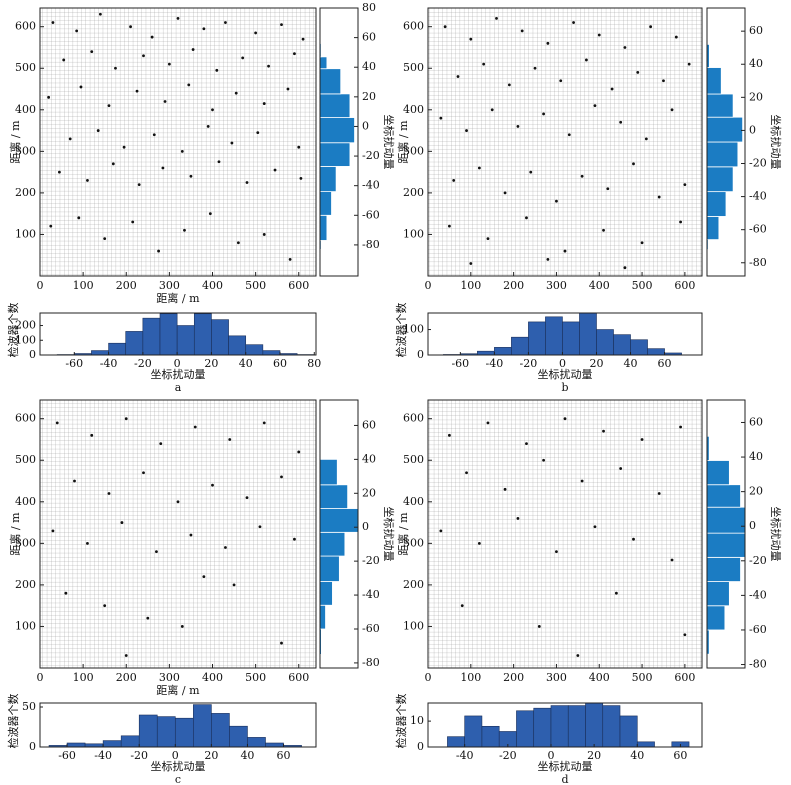 The height and width of the screenshot is (785, 791). I want to click on x-tick-label: 400, so click(599, 677).